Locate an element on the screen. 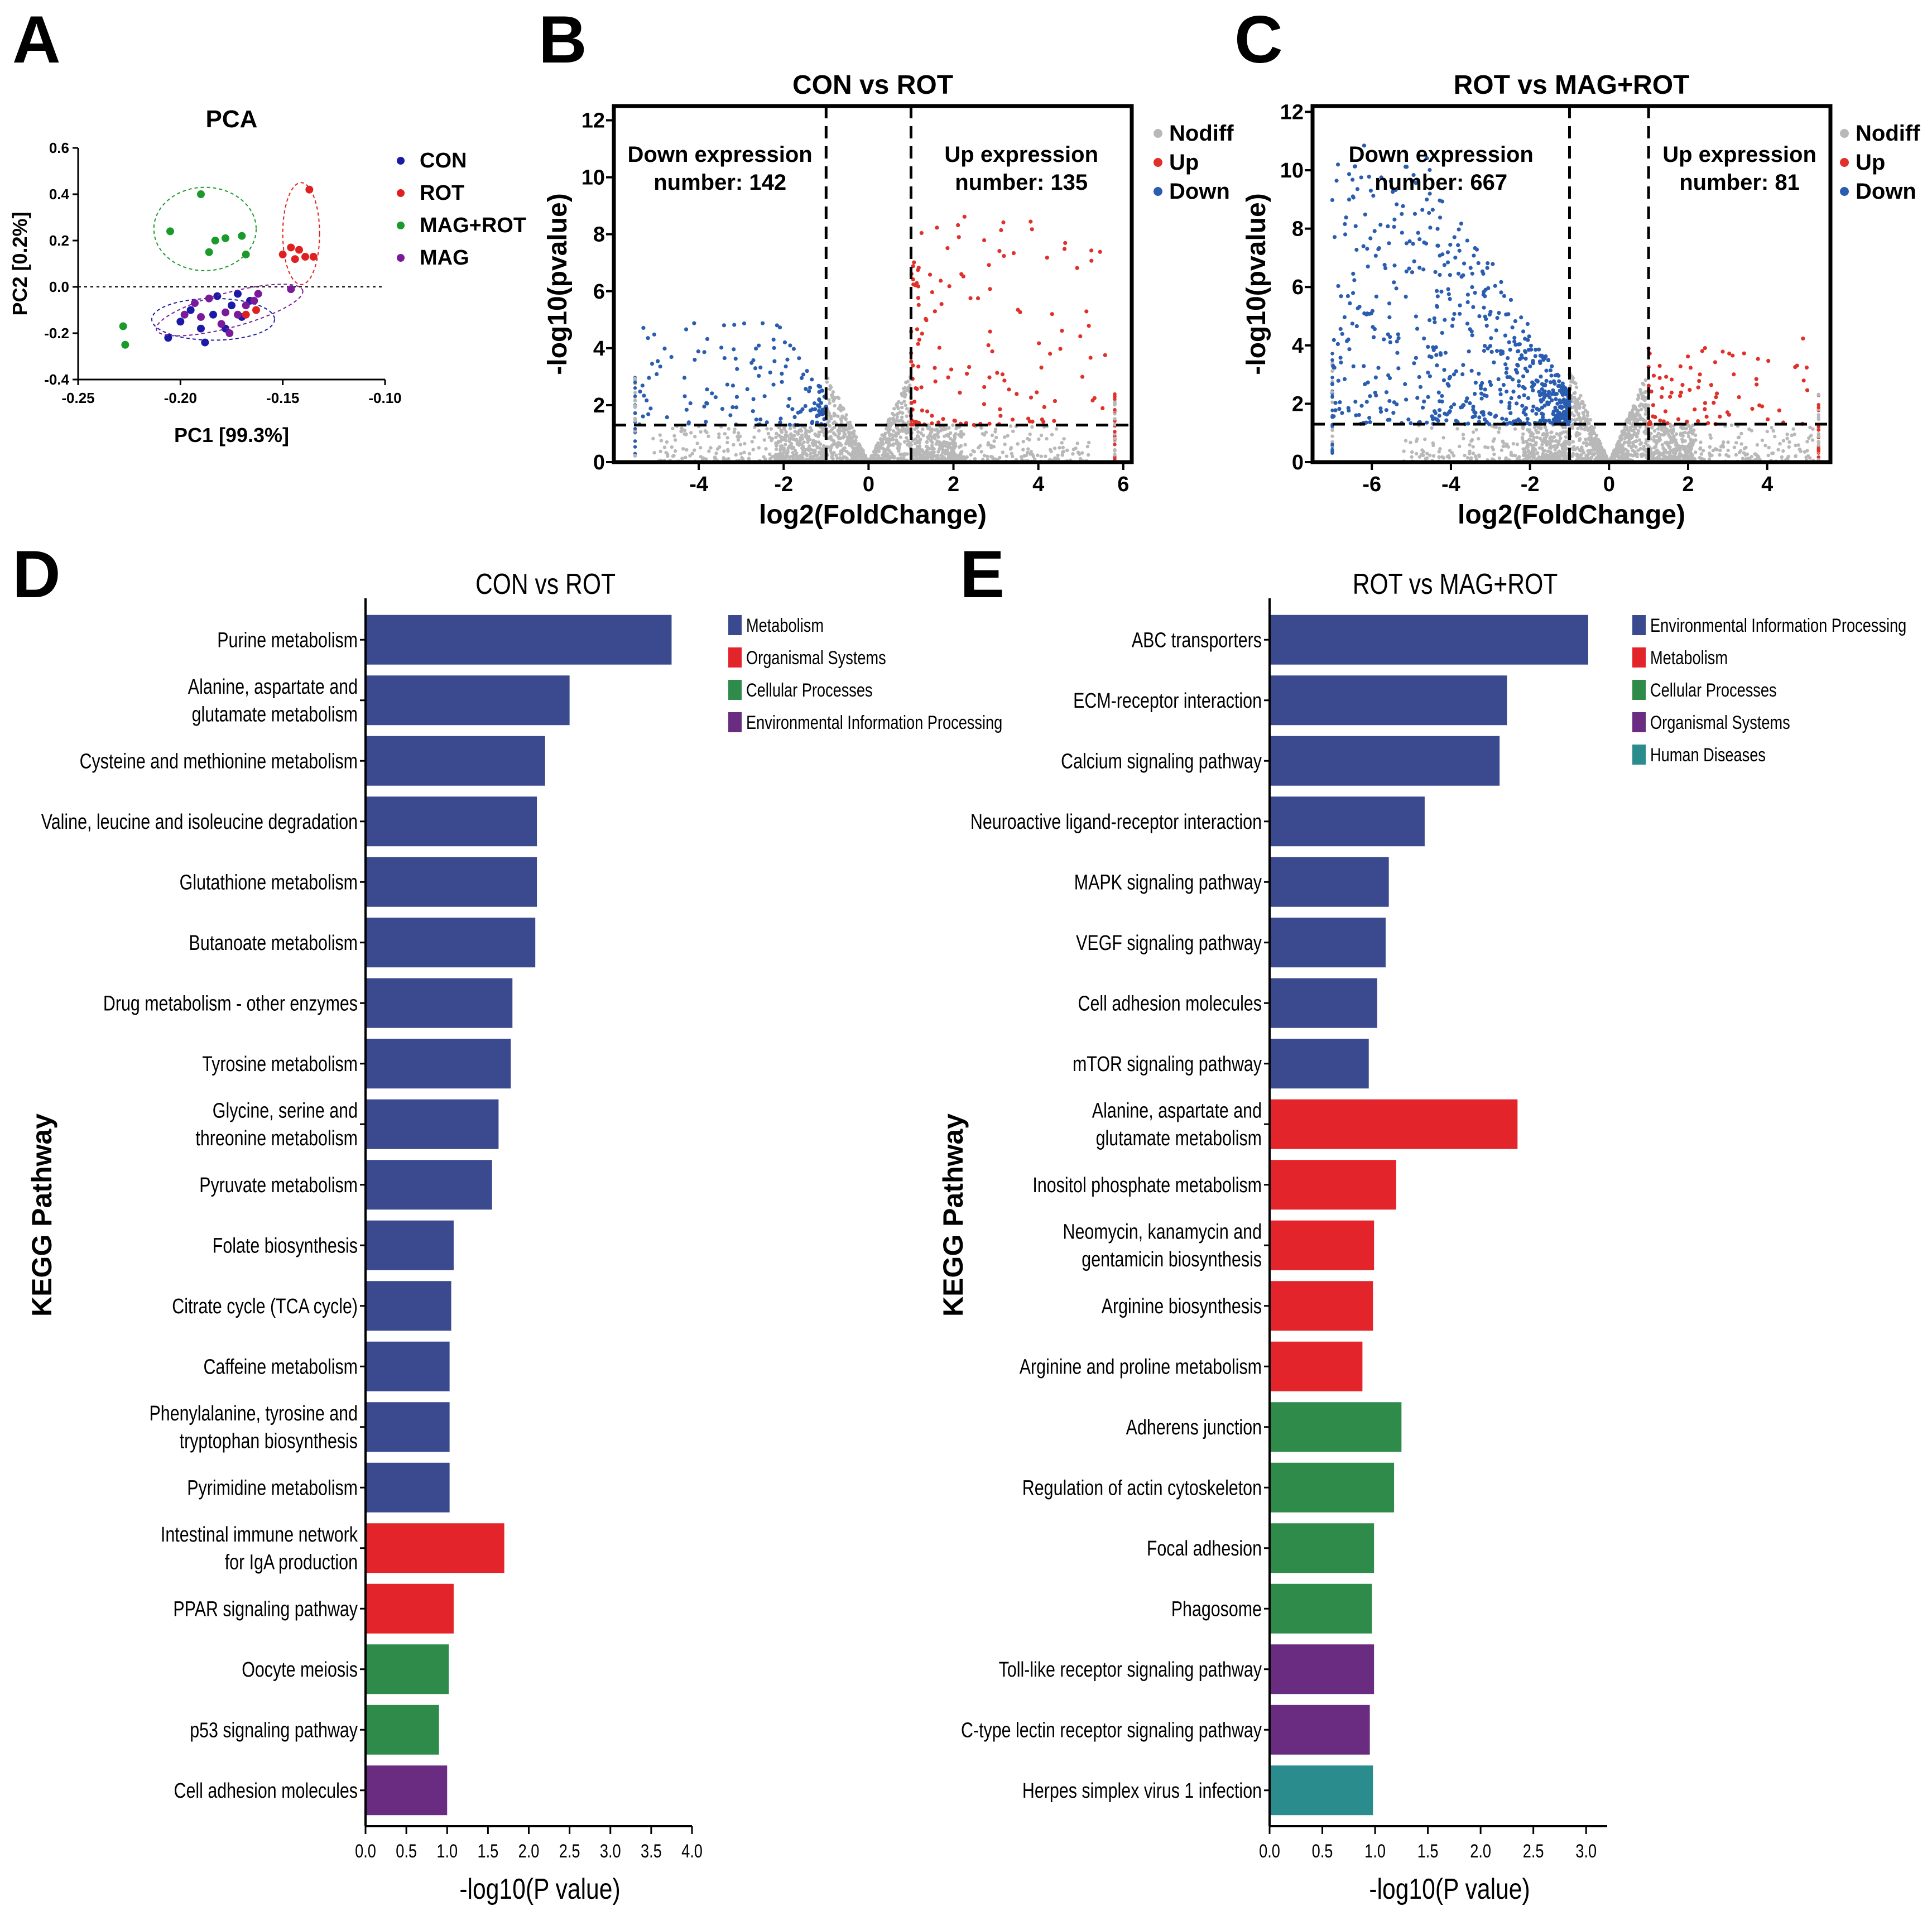  pca-point-mag-rot is located at coordinates (215, 241).